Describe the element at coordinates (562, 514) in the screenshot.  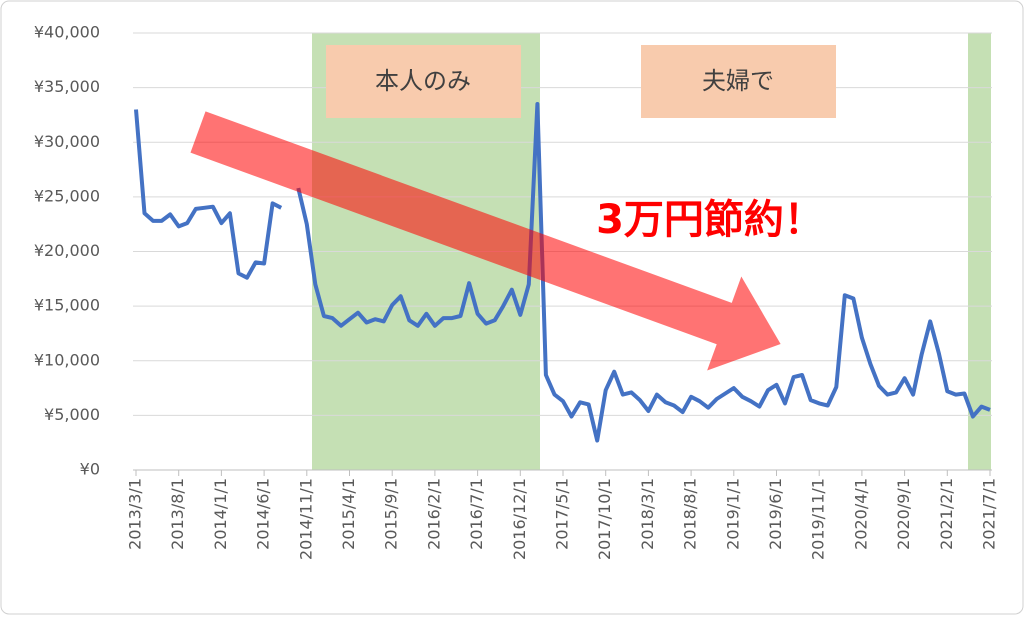
I see `x-tick-label: 2017/5/1` at that location.